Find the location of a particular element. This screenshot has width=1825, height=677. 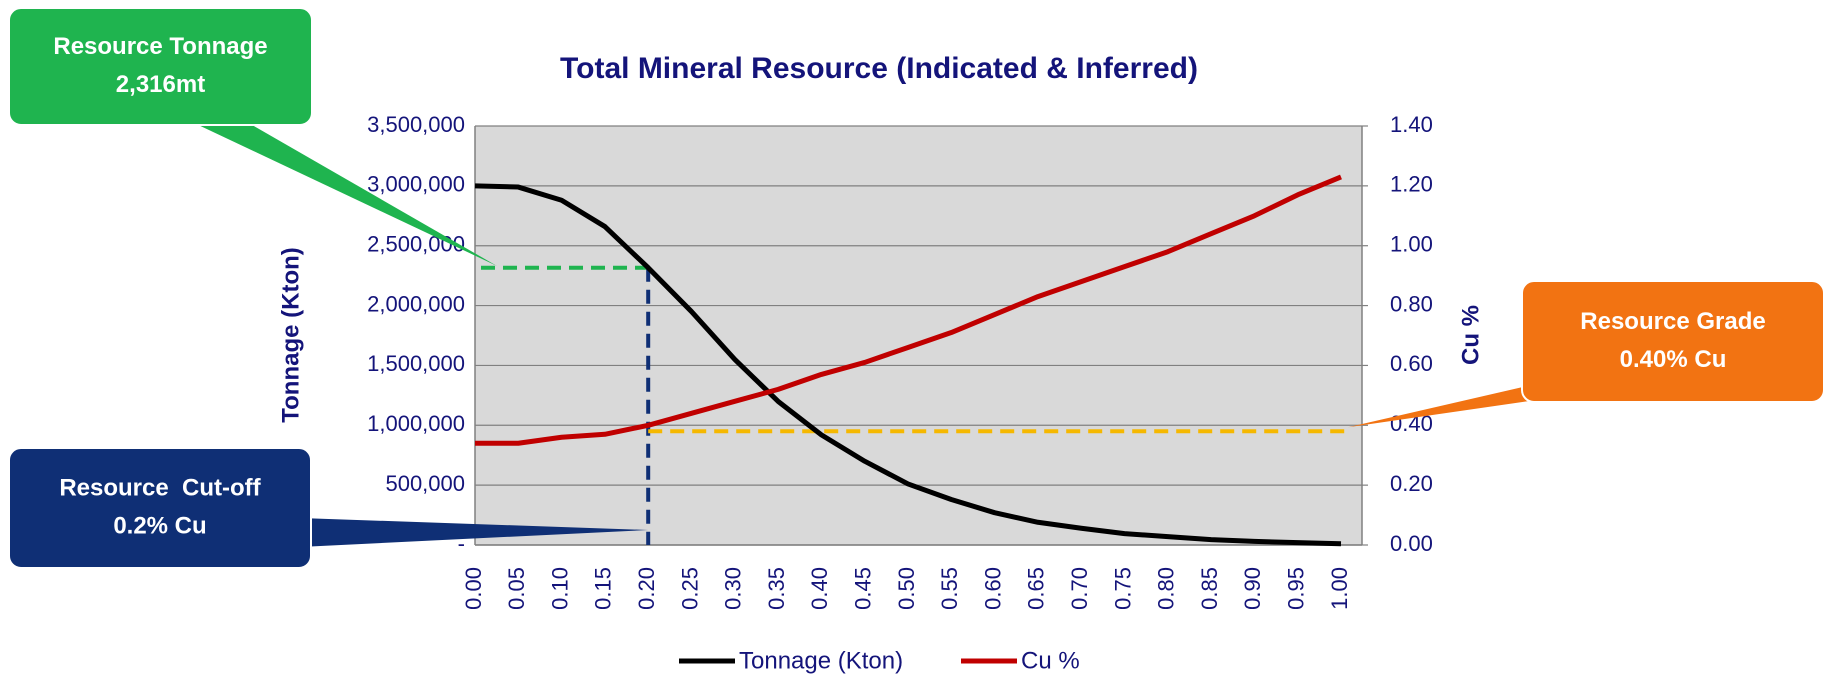

y-tick-label: 3,500,000 is located at coordinates (416, 124).